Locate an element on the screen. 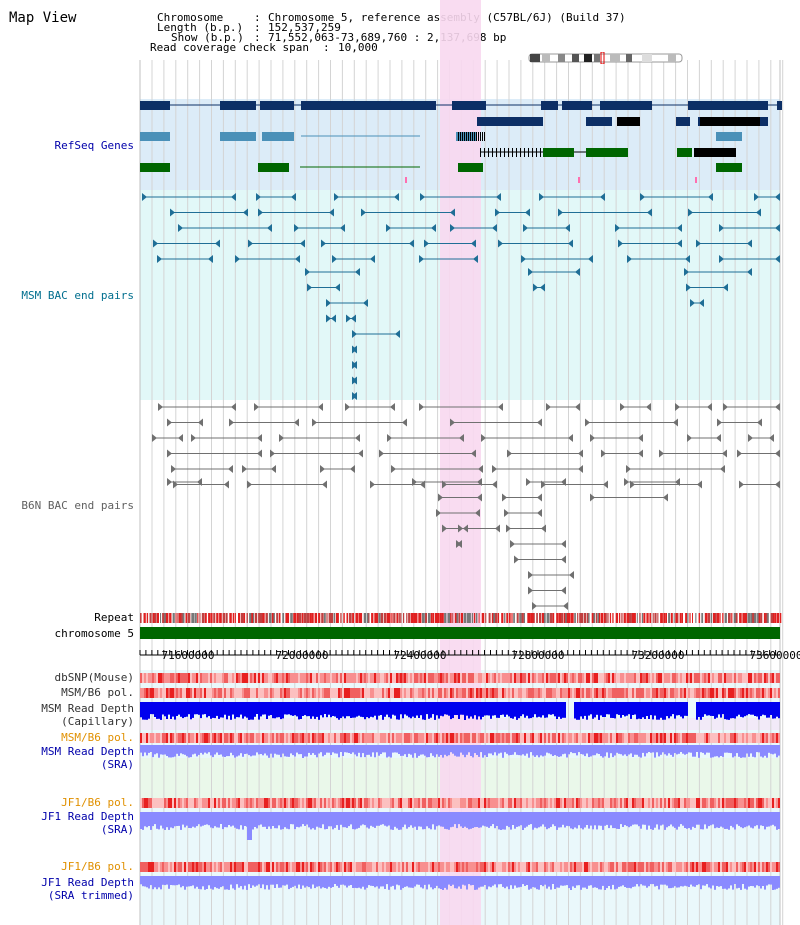 The width and height of the screenshot is (800, 925). track-label-msm-bac: MSM BAC end pairs is located at coordinates (77, 295).